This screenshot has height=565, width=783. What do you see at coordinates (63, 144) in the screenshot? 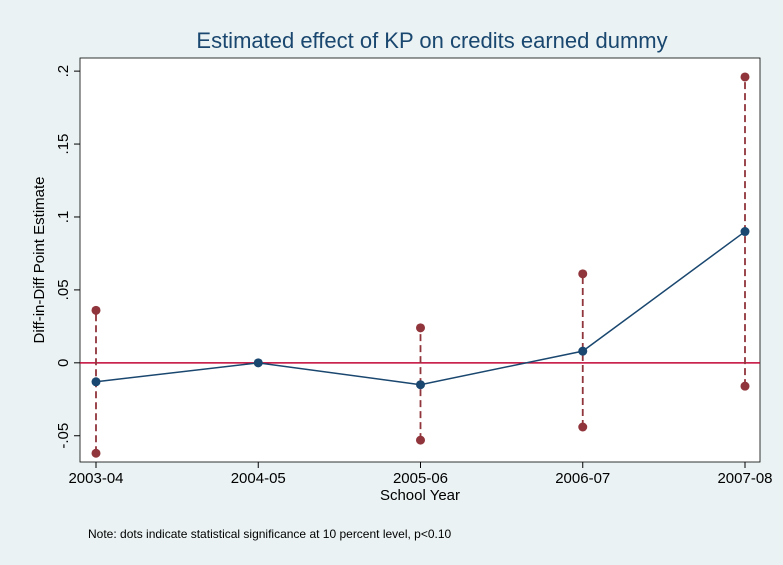
I see `y-tick-label: .15` at bounding box center [63, 144].